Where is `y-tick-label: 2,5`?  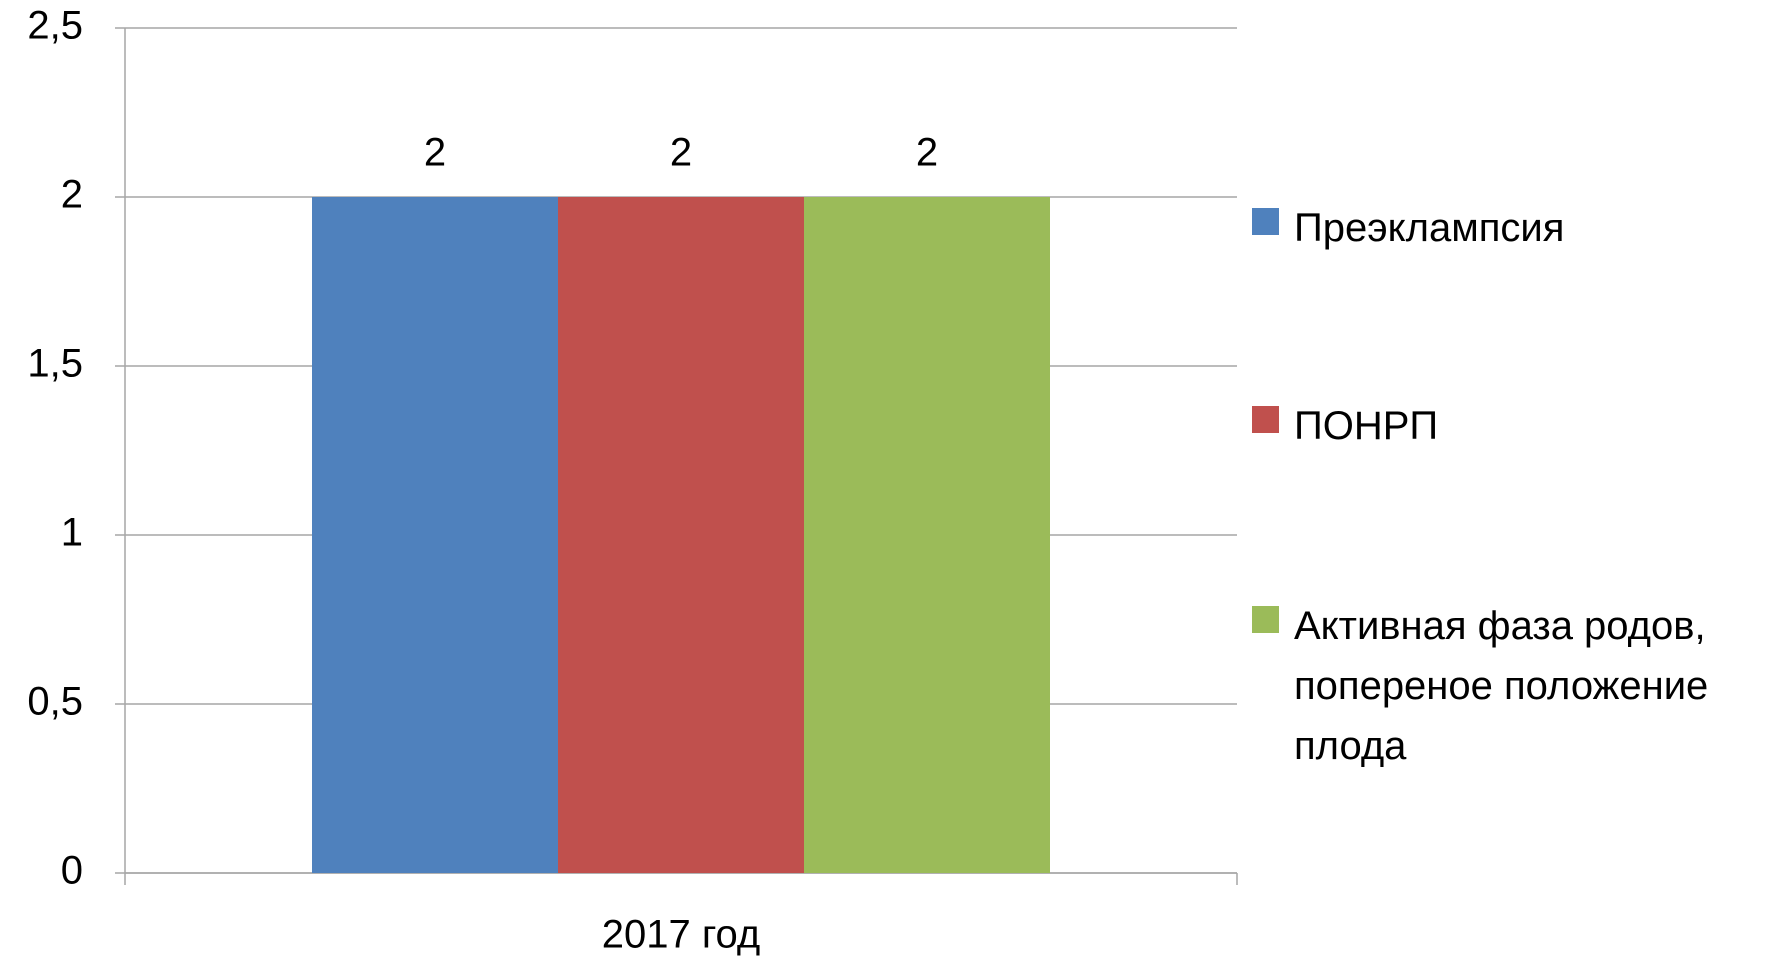 y-tick-label: 2,5 is located at coordinates (55, 26).